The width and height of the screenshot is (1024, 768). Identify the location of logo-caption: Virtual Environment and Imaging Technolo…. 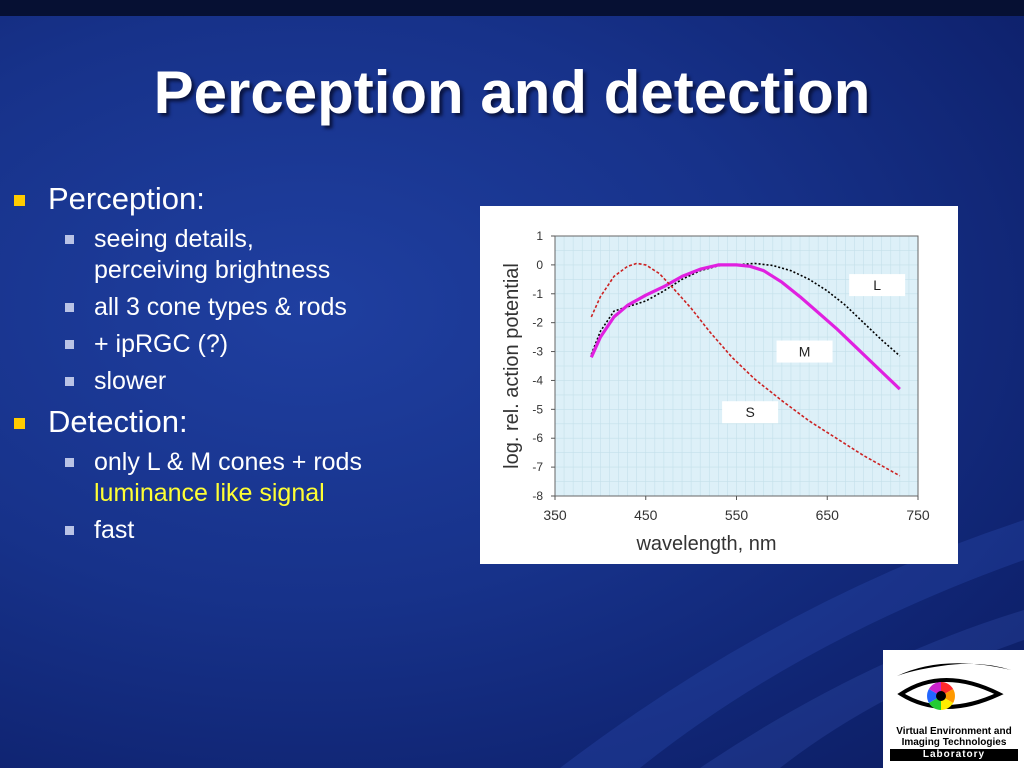
(954, 743).